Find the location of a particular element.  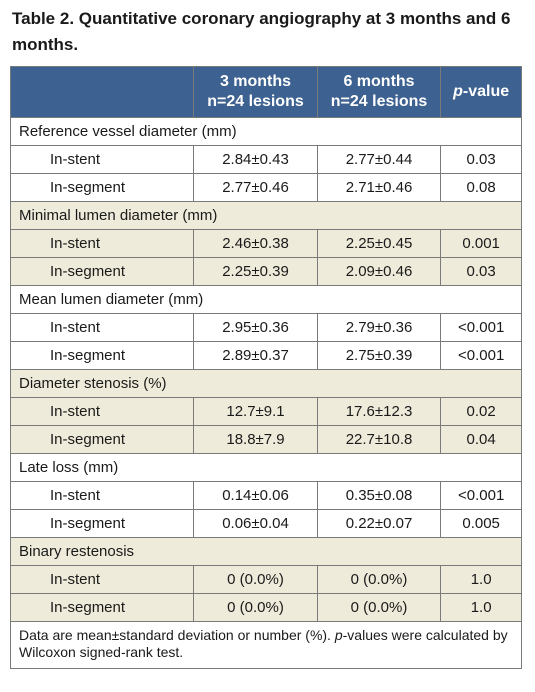

section-header-row: Binary restenosis is located at coordinates (266, 551).